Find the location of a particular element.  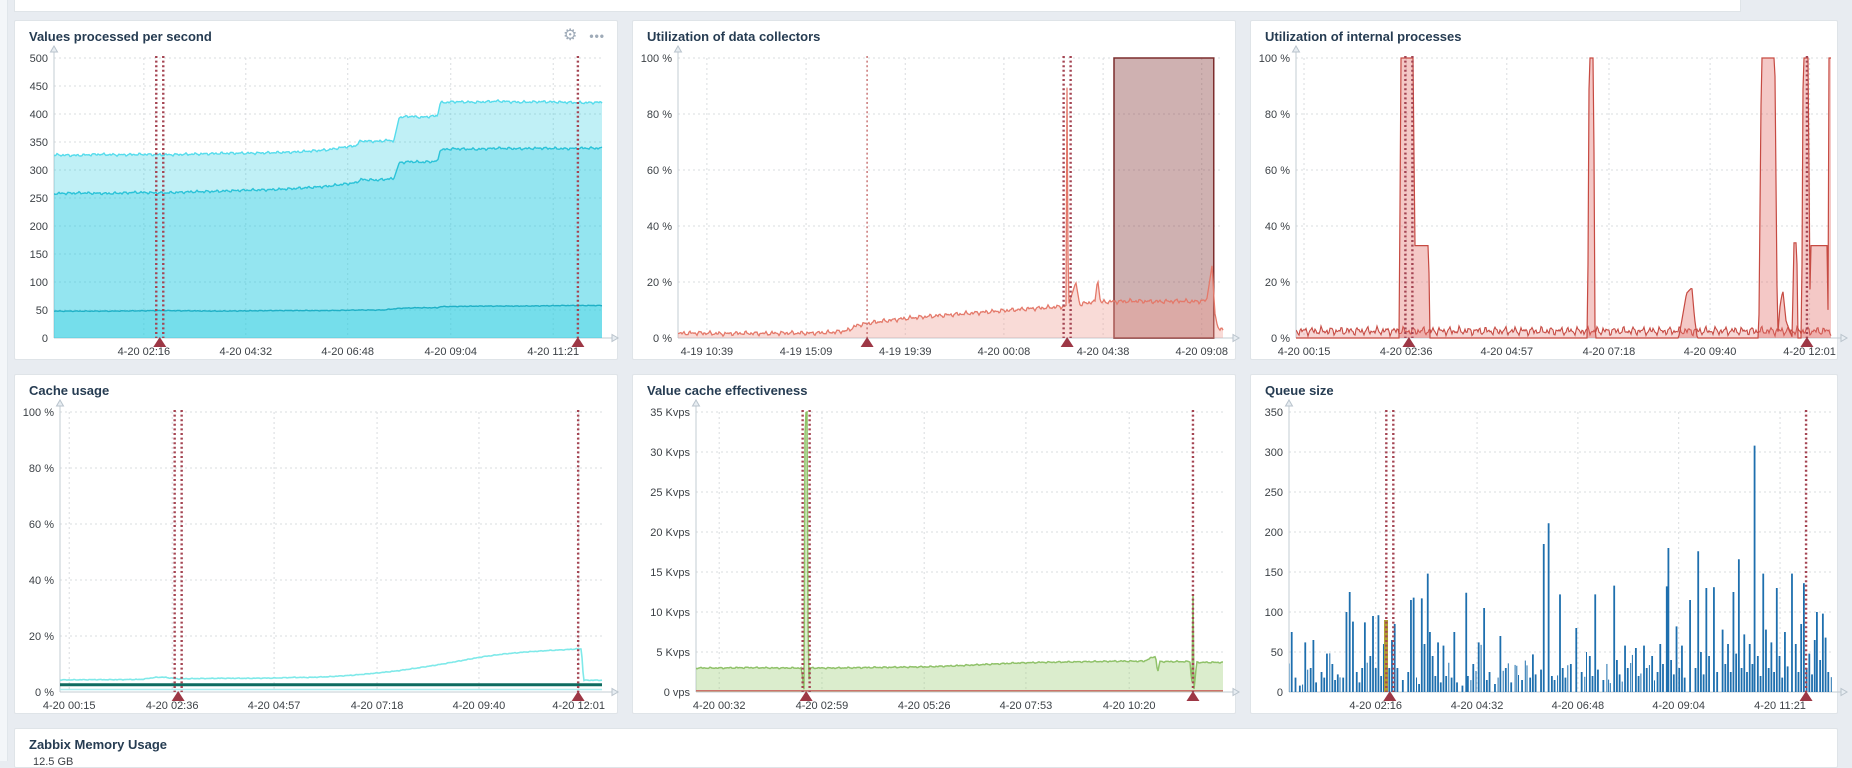

svg-text: 500 is located at coordinates (39, 59).